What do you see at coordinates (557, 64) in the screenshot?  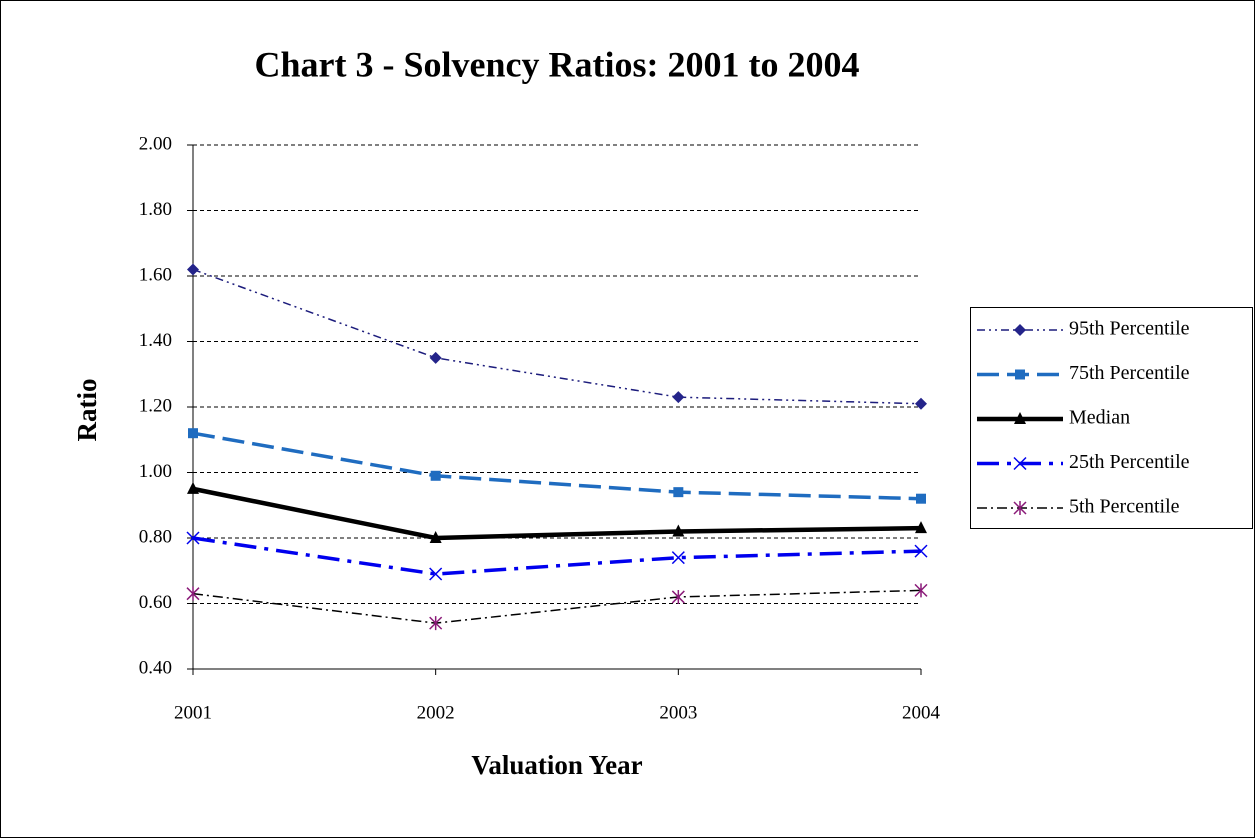 I see `chart-title: Chart 3 - Solvency Ratios: 2001 to 2004` at bounding box center [557, 64].